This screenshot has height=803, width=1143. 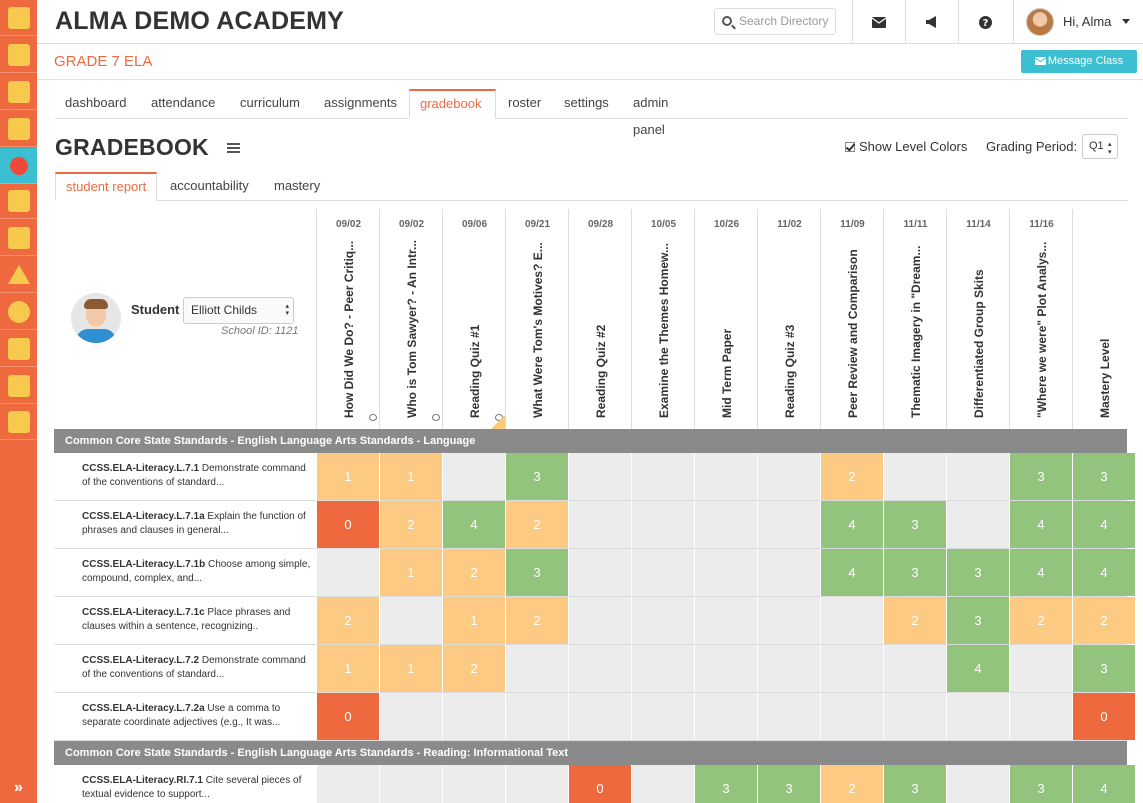 What do you see at coordinates (586, 102) in the screenshot?
I see `tab-settings: settings` at bounding box center [586, 102].